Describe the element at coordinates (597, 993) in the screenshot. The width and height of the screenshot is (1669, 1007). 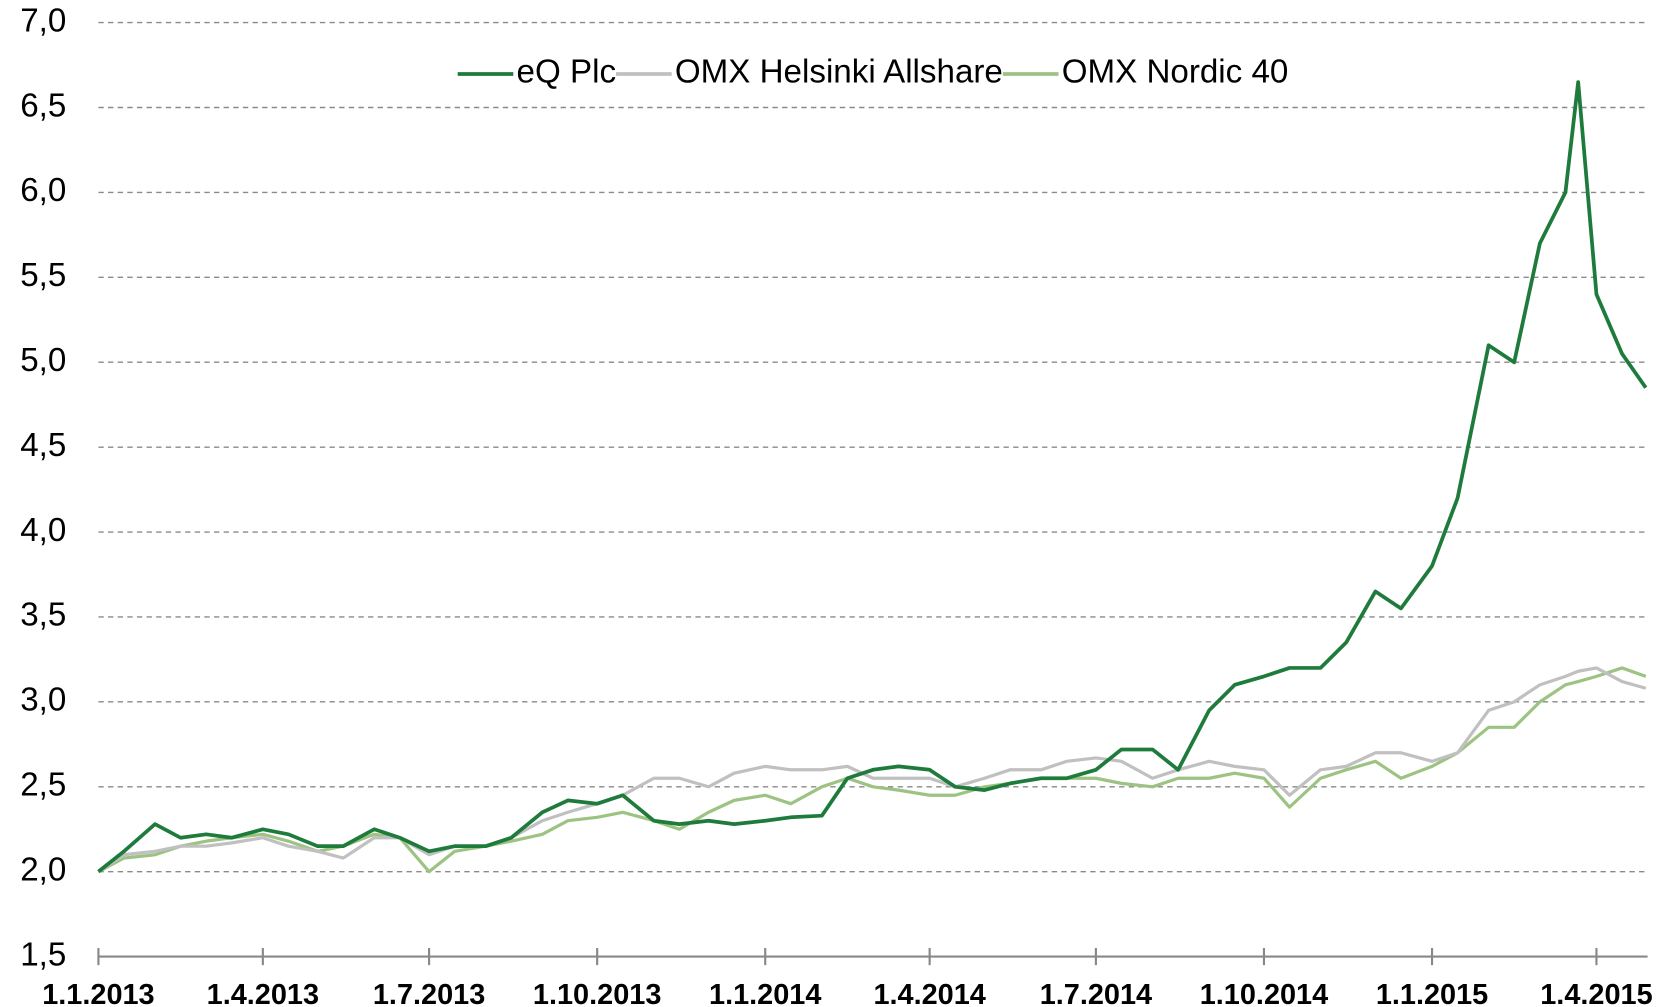
I see `x-tick-label: 1.10.2013` at that location.